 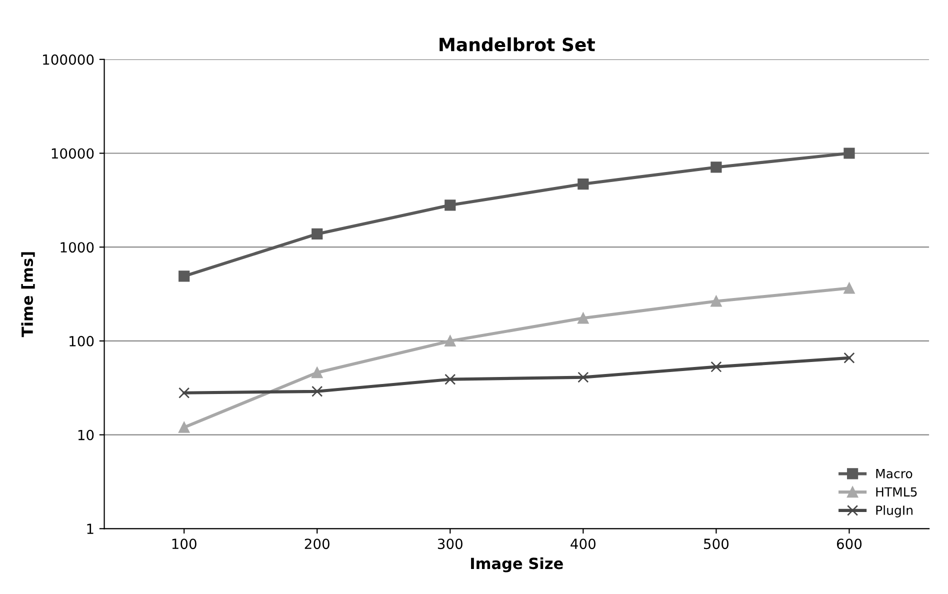 I want to click on x-tick-label: 500, so click(x=716, y=544).